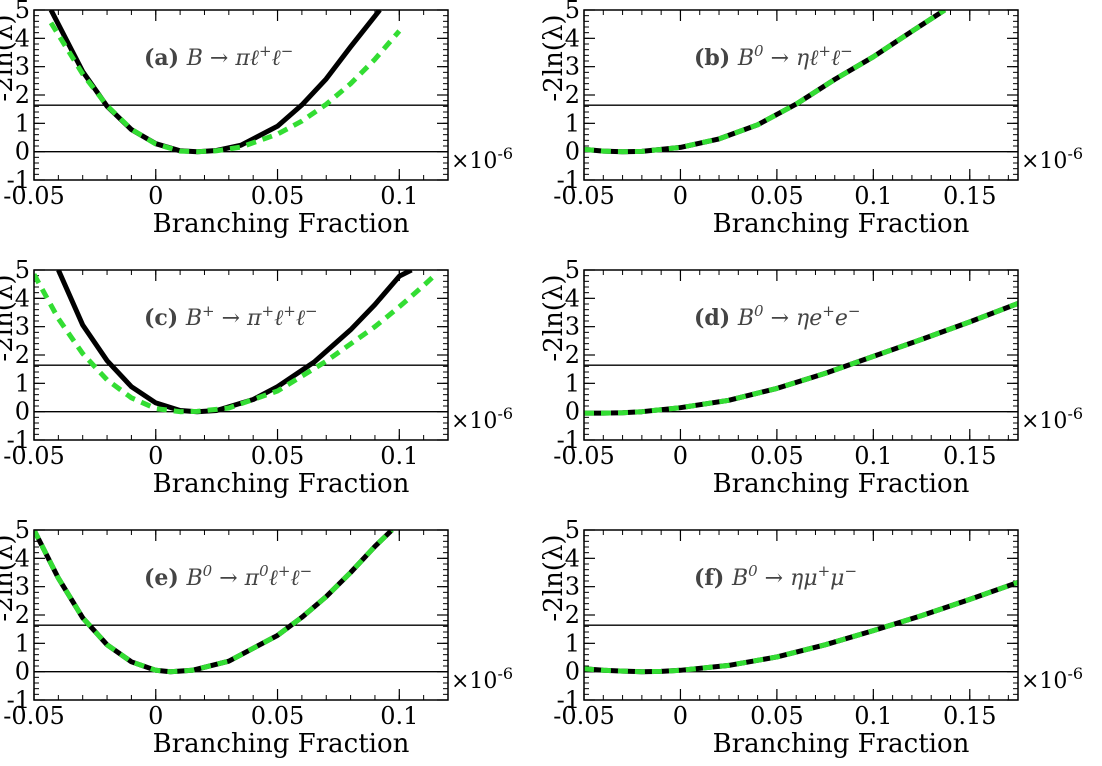  Describe the element at coordinates (281, 744) in the screenshot. I see `x-axis-title: Branching Fraction` at that location.